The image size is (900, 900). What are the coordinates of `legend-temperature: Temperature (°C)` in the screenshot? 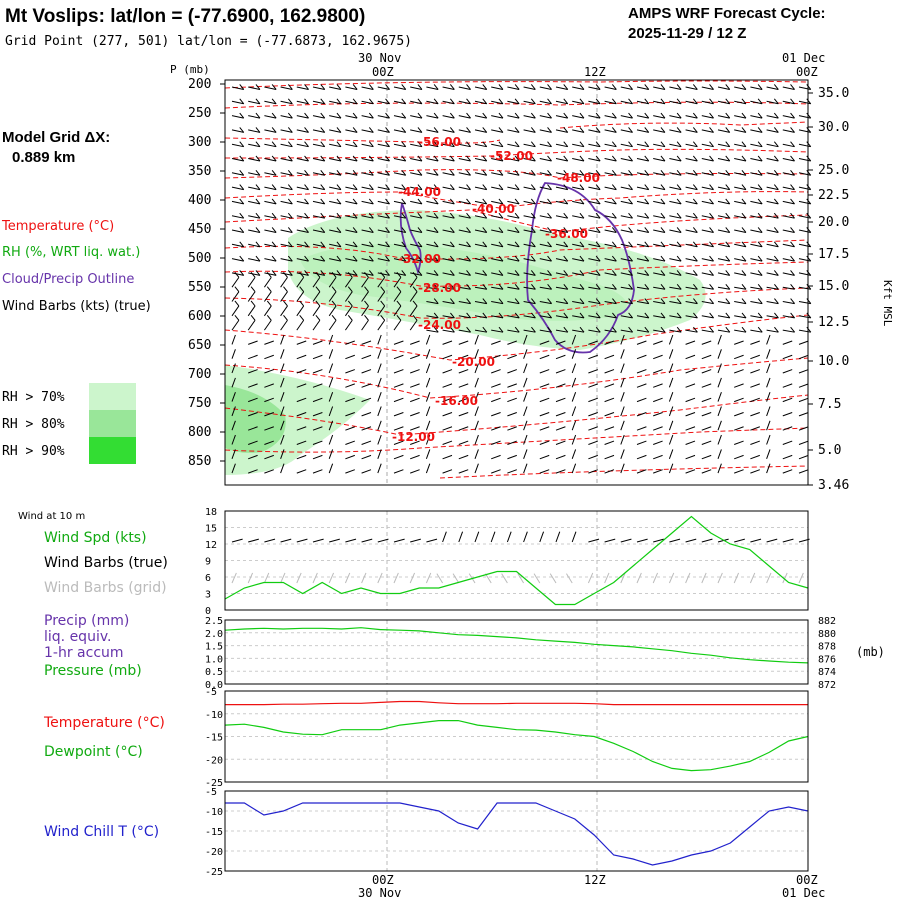 It's located at (57, 226).